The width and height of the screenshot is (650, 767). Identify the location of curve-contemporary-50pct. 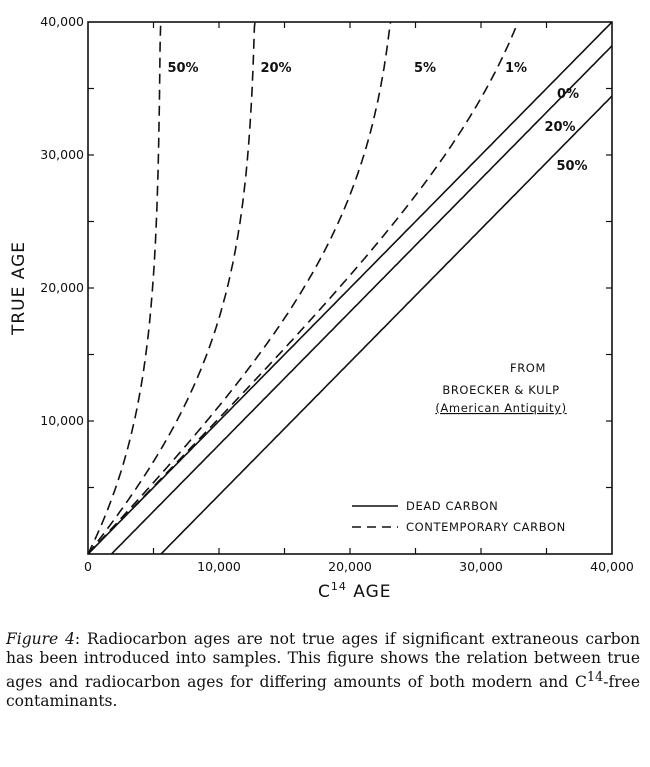
(124, 288).